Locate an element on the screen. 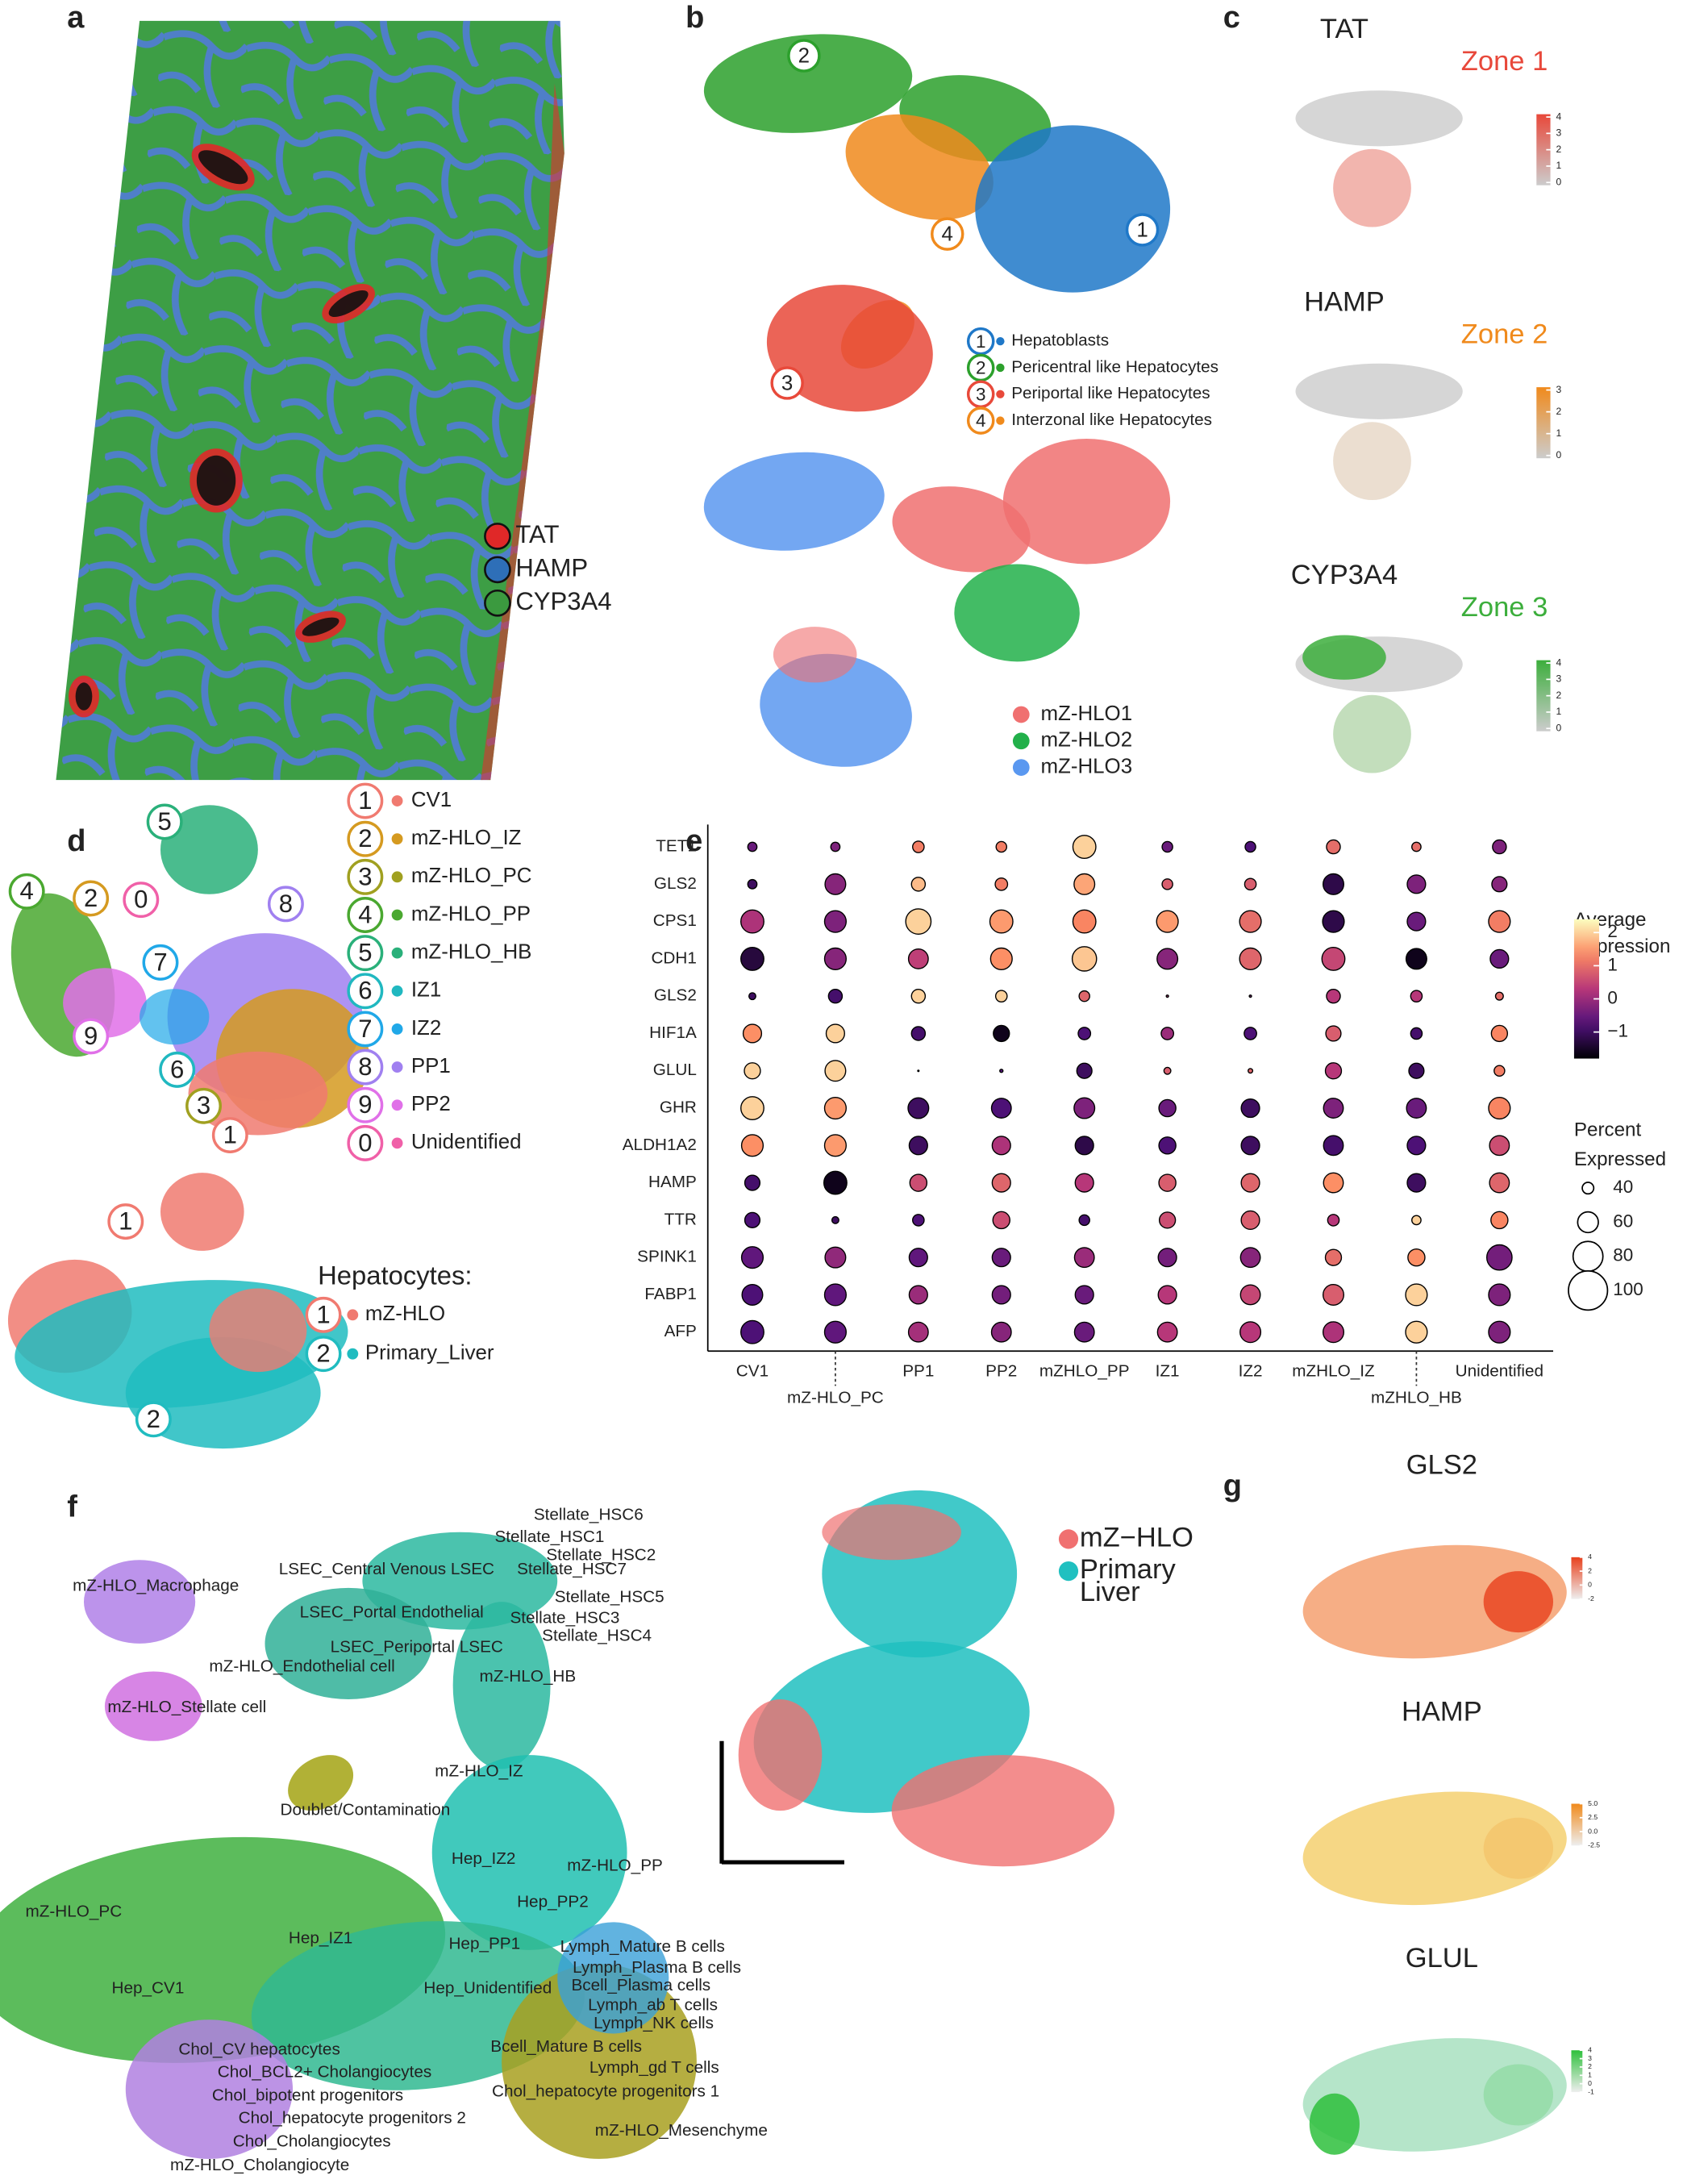 This screenshot has height=2184, width=1683. colorbar-tick-label: 1 is located at coordinates (1558, 433).